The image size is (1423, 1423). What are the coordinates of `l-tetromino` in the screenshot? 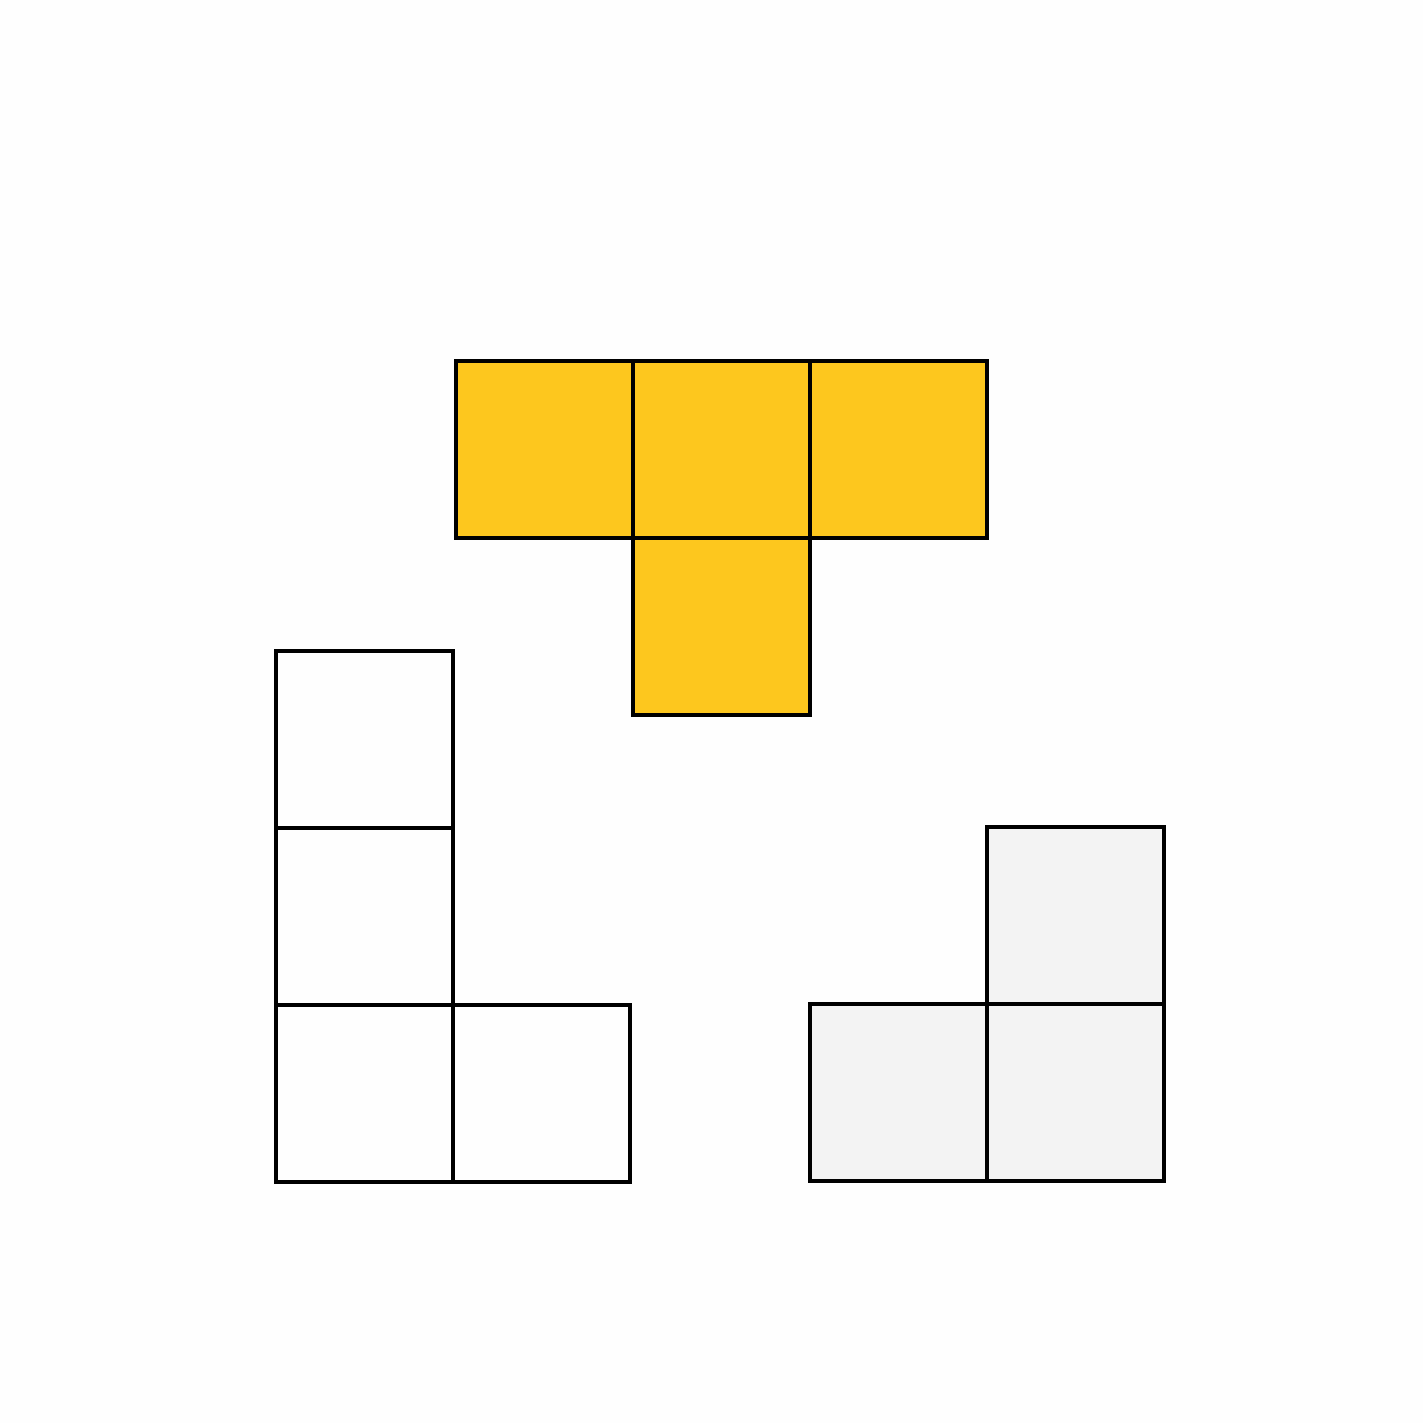 It's located at (453, 916).